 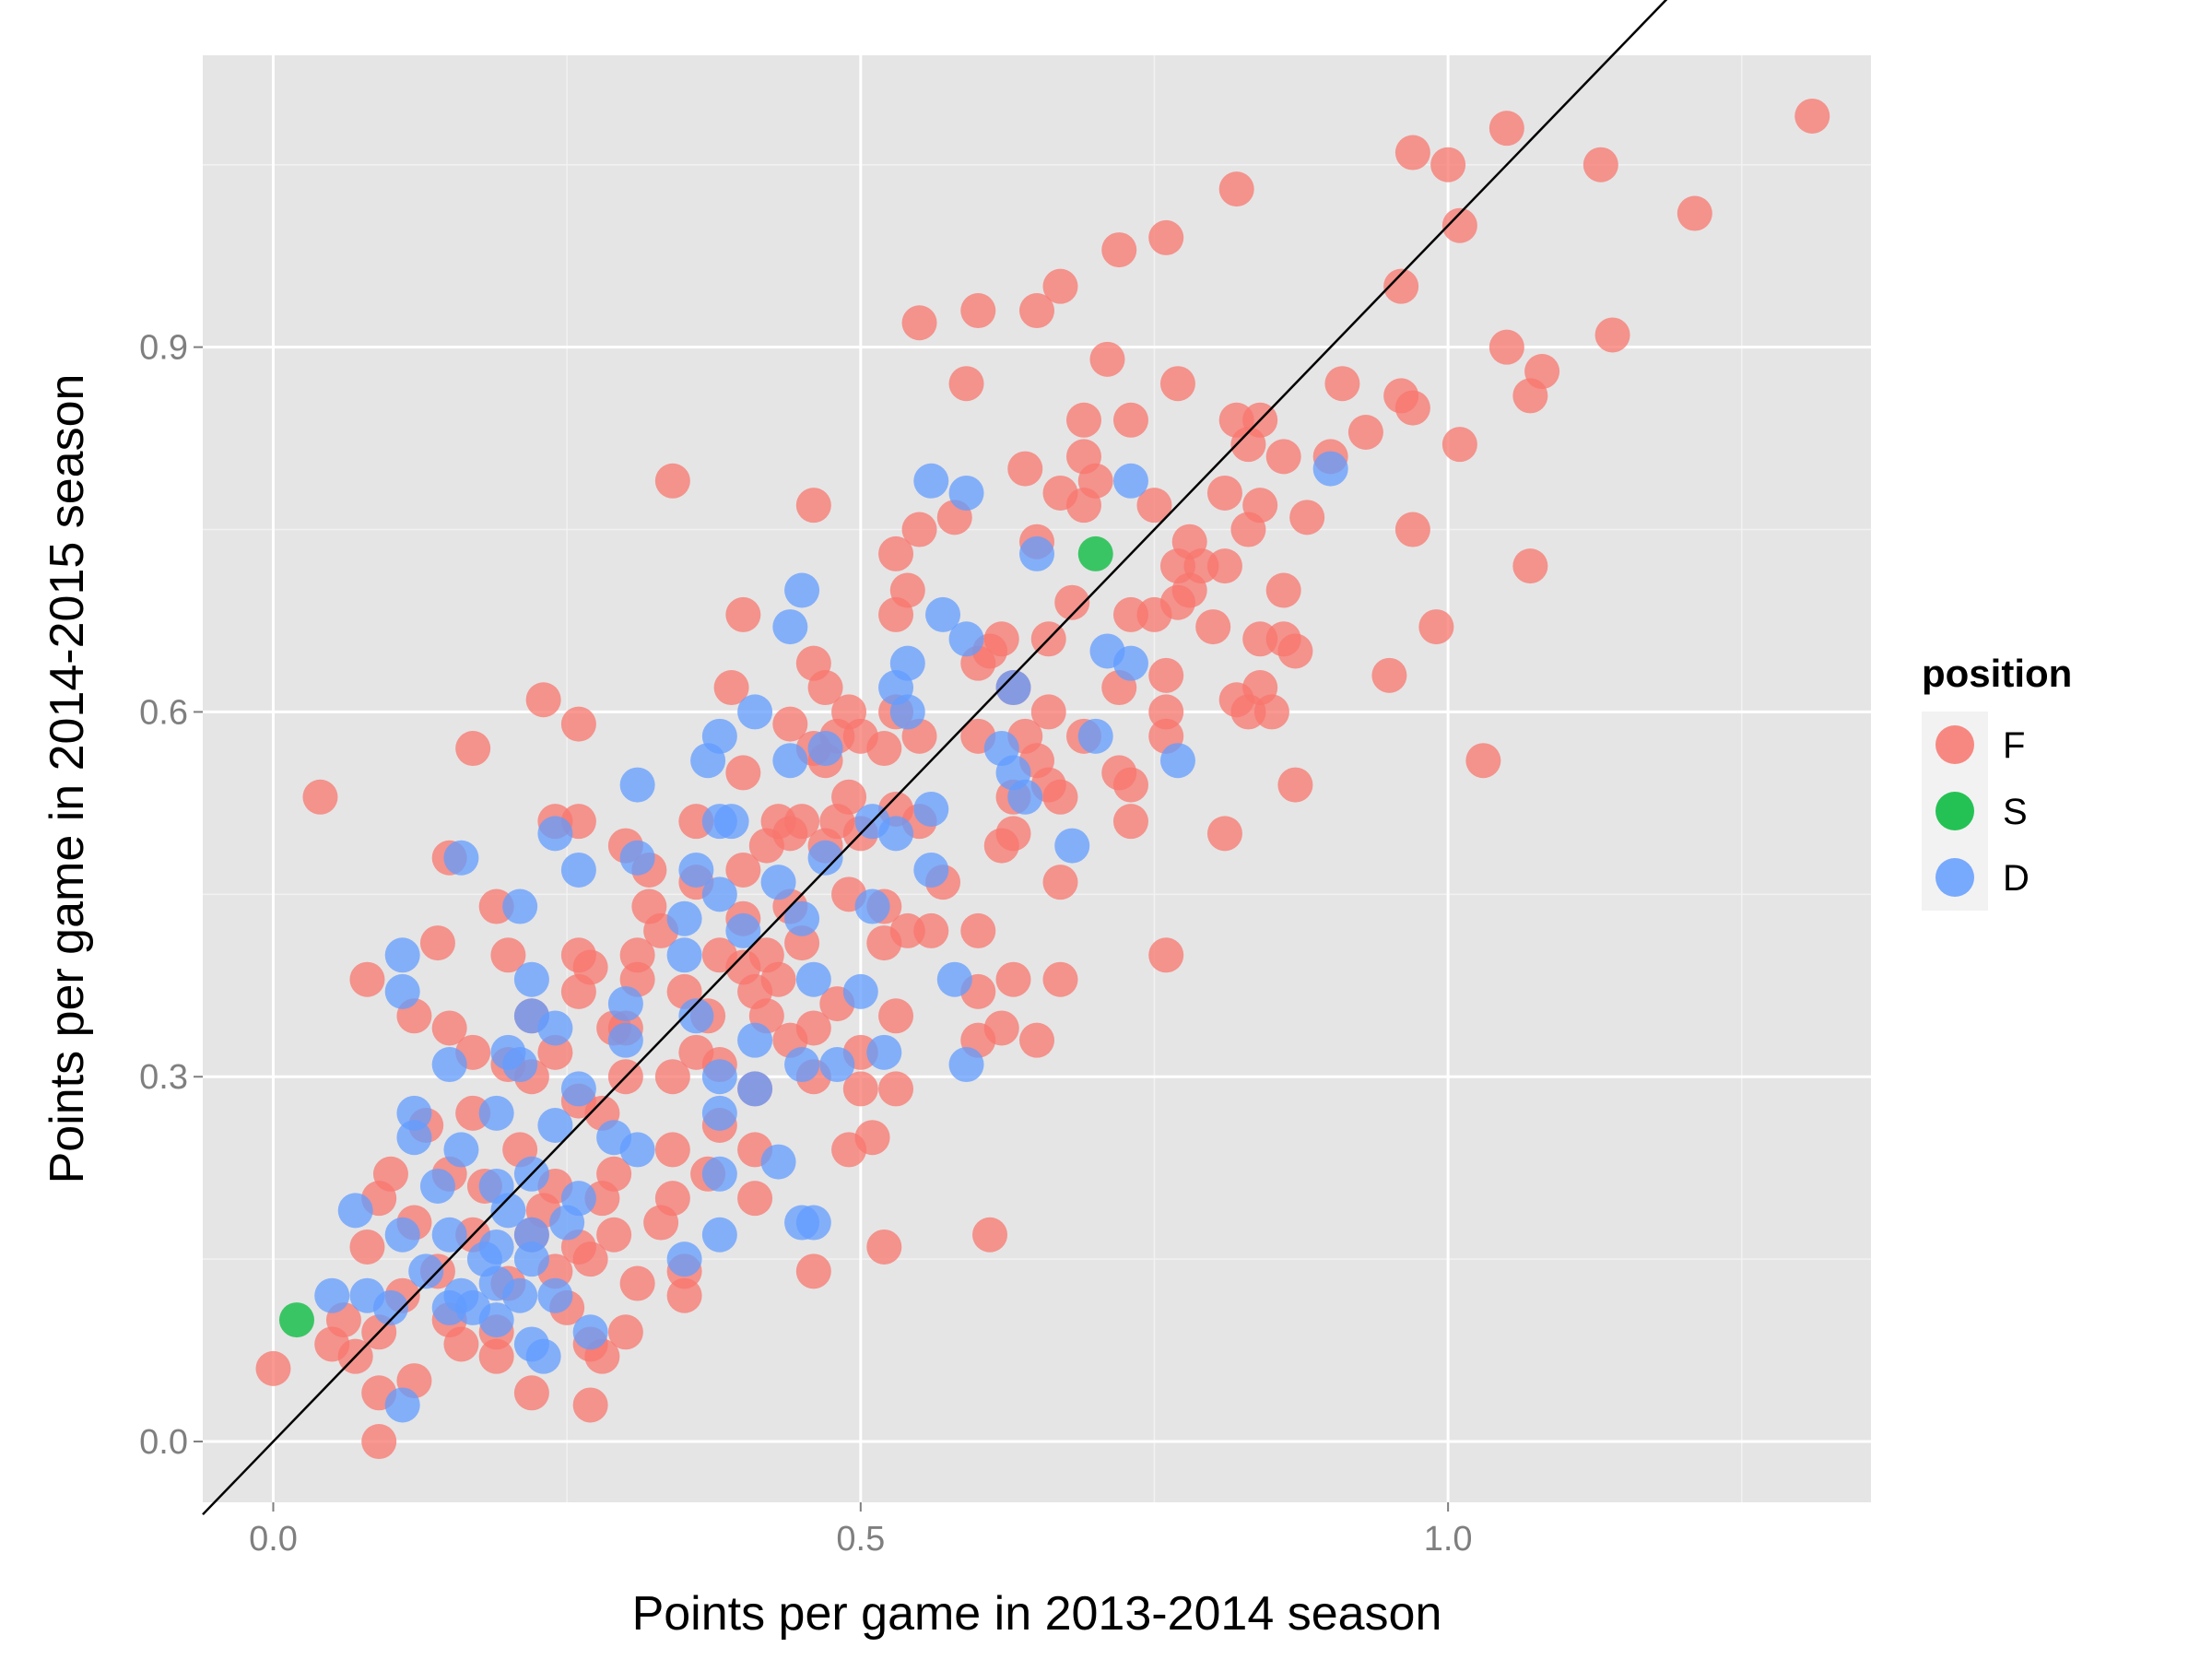 I want to click on x-tick-label: 1.0, so click(x=1448, y=1539).